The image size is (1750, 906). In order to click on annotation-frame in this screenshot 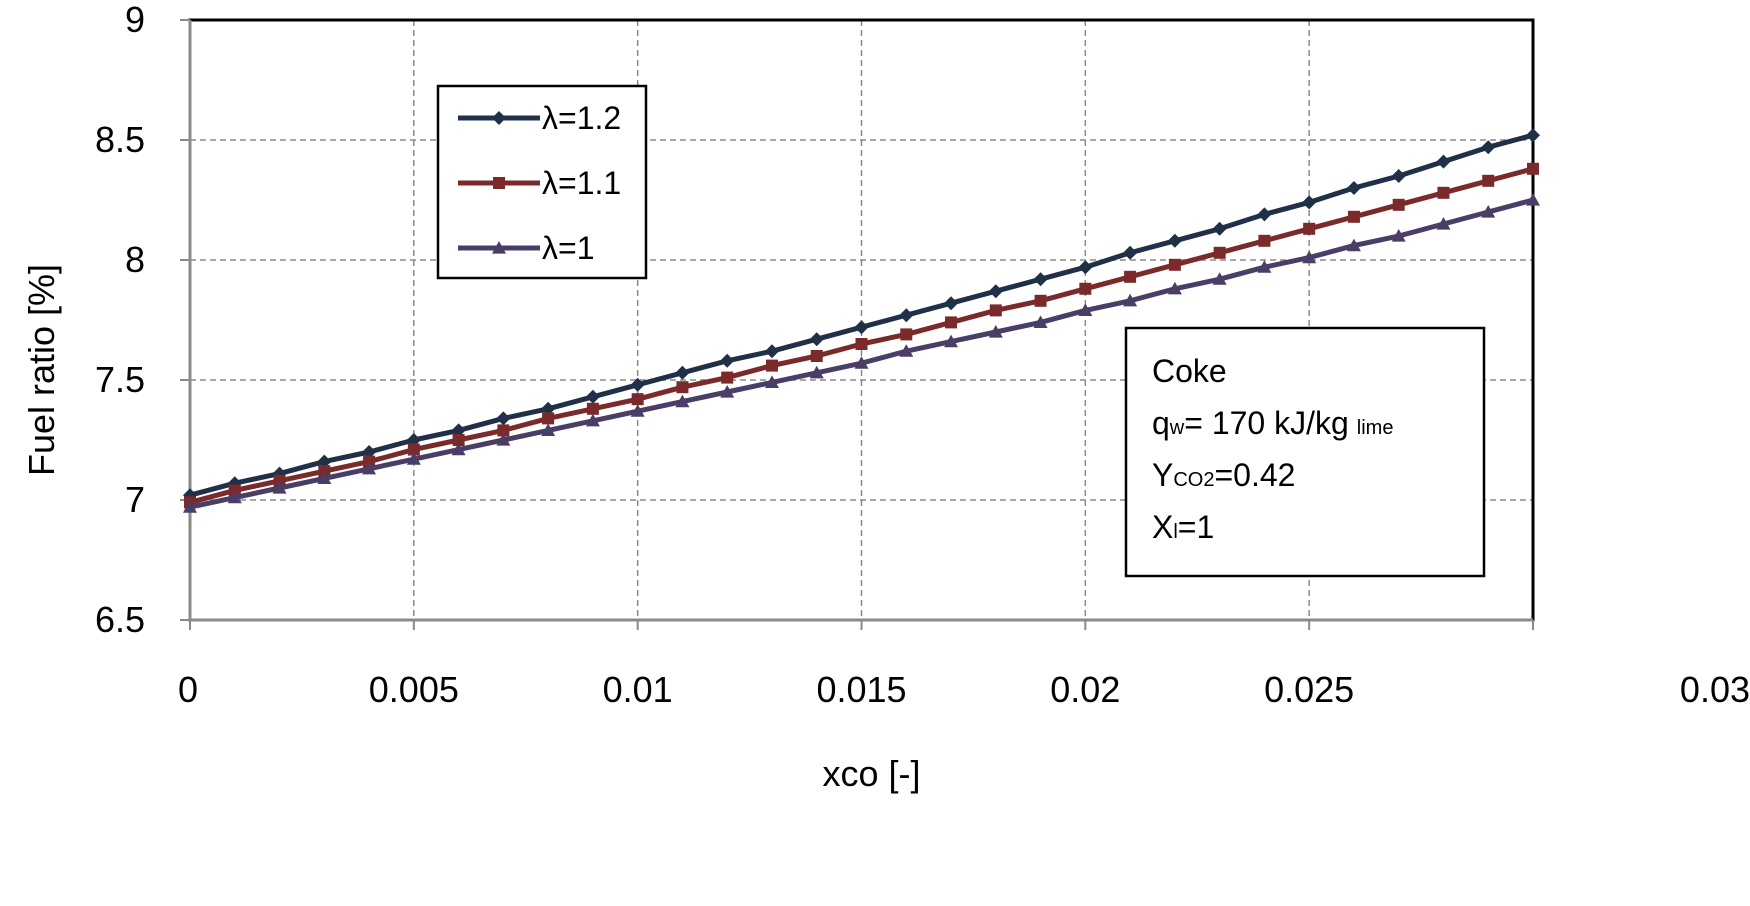, I will do `click(1305, 452)`.